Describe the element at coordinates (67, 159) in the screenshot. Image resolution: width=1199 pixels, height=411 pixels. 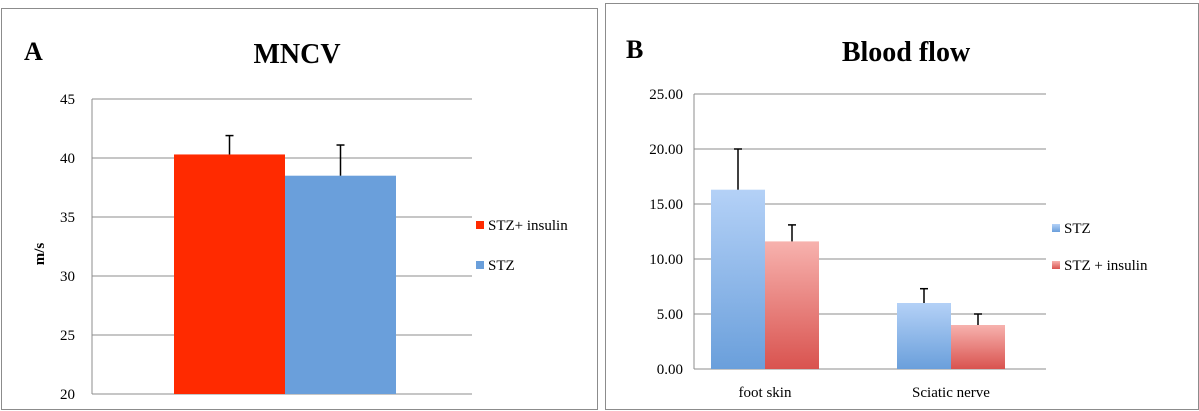
I see `y-tick-label: 40` at that location.